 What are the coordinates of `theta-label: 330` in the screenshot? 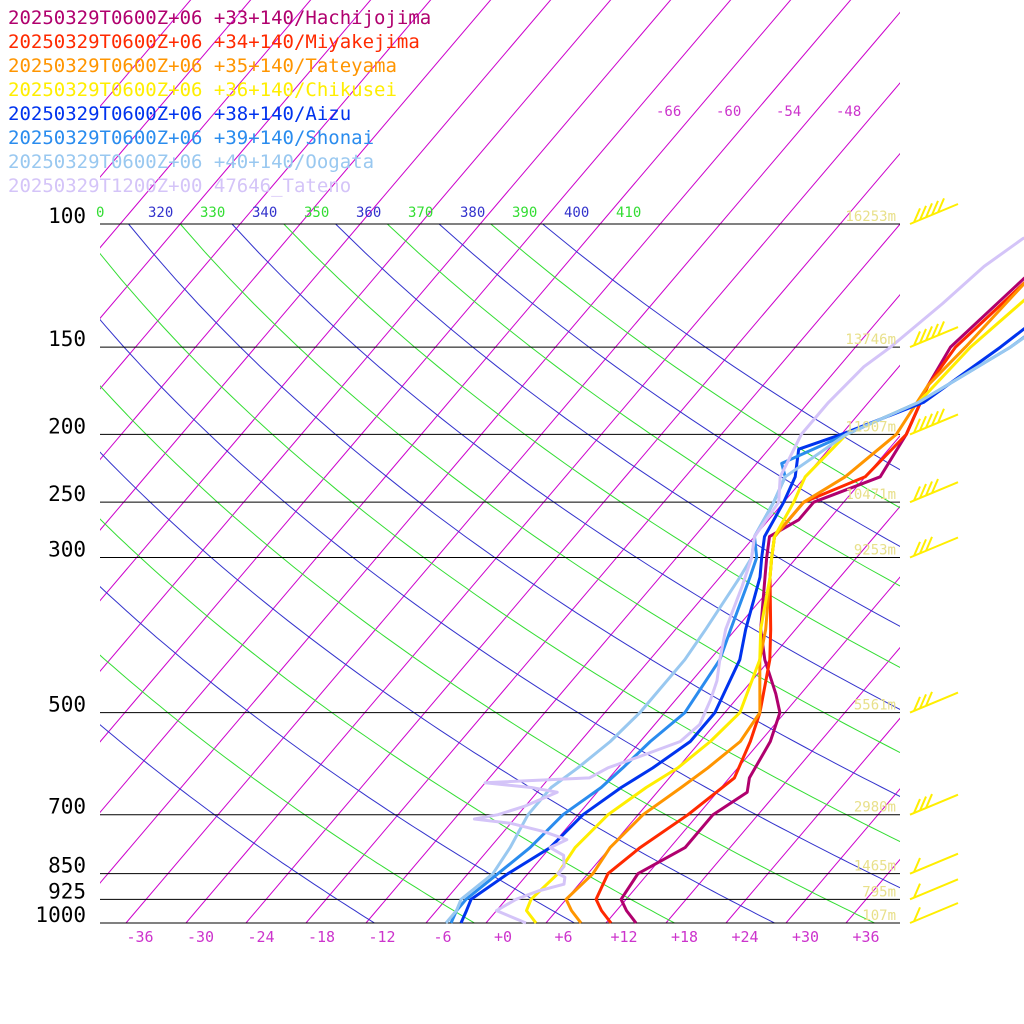 It's located at (212, 213).